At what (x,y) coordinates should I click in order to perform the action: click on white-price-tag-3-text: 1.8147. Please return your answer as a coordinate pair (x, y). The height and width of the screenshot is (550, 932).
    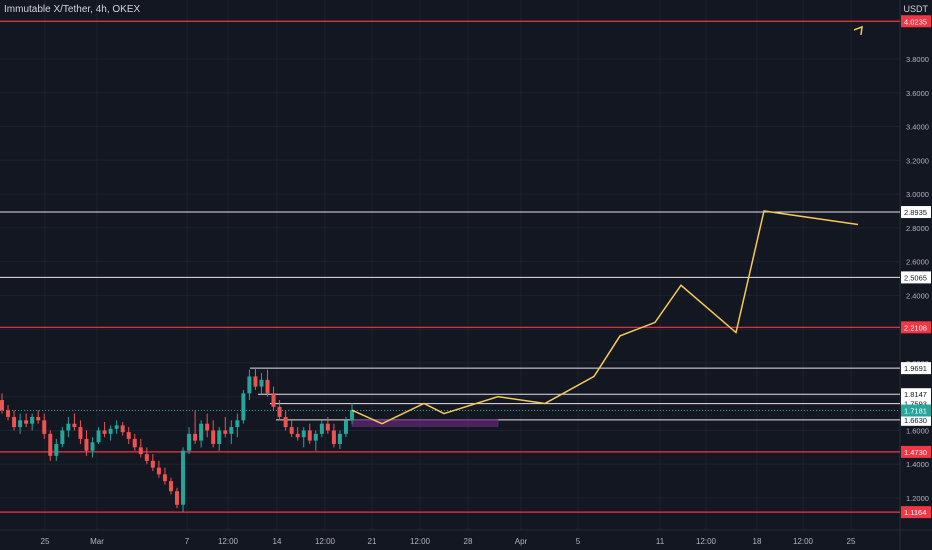
    Looking at the image, I should click on (915, 394).